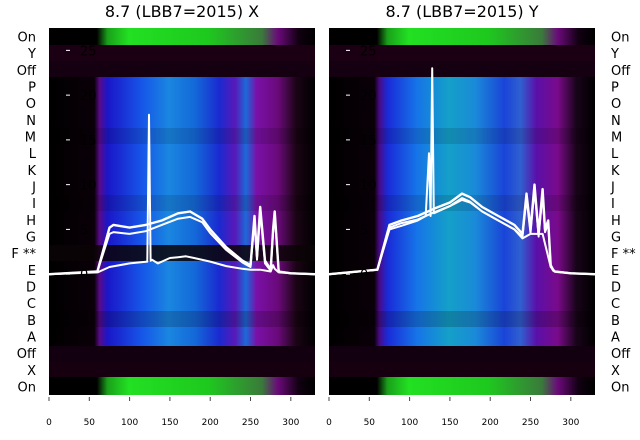  I want to click on chart-title: 8.7 (LBB7=2015) X, so click(182, 11).